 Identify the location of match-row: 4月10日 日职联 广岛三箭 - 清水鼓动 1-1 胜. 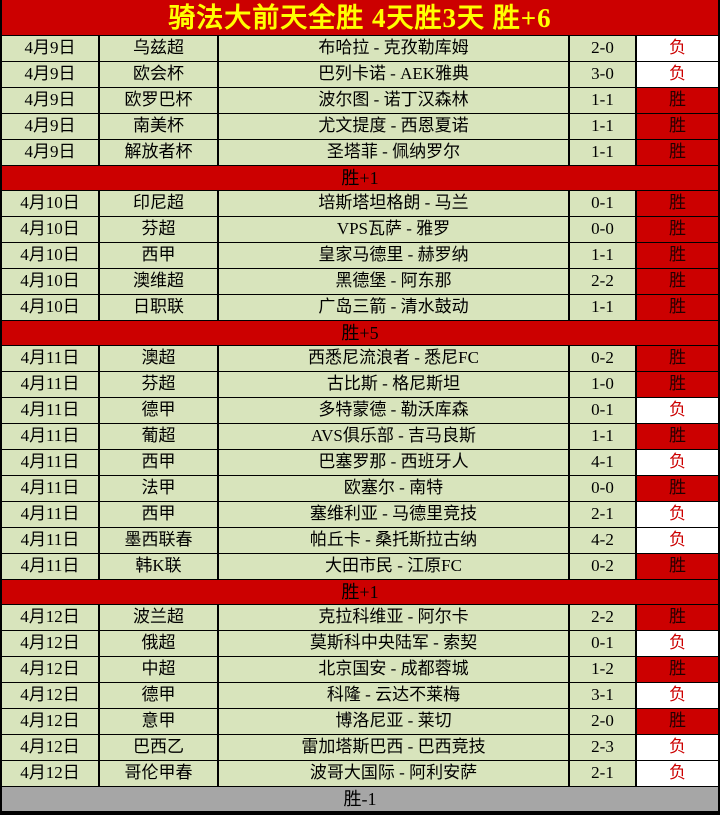
(360, 308).